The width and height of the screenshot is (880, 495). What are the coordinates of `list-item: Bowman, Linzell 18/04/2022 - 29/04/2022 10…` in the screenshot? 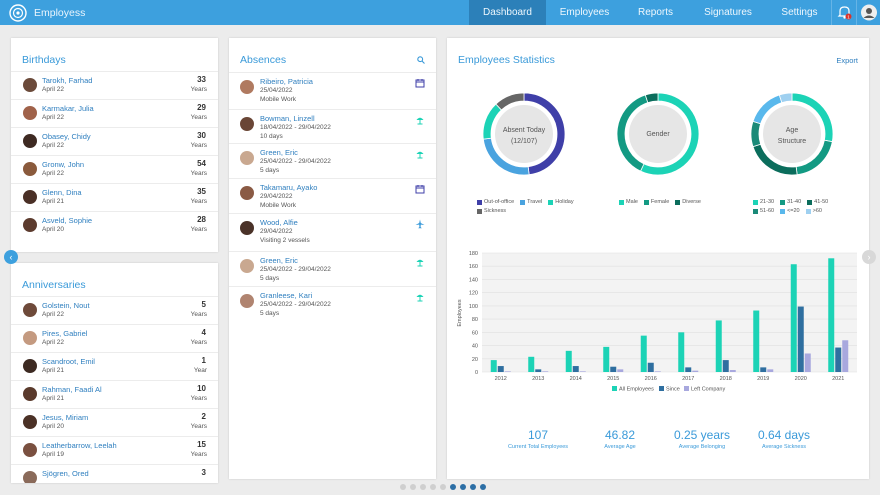 It's located at (332, 126).